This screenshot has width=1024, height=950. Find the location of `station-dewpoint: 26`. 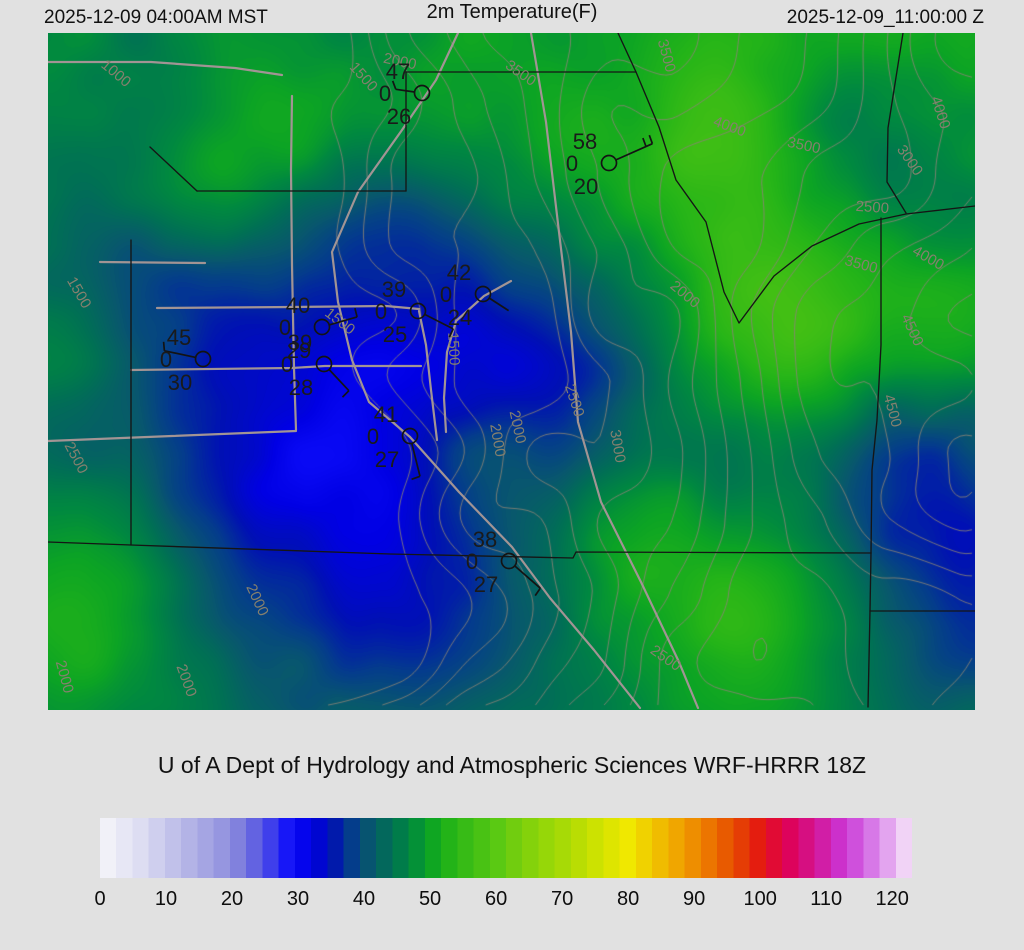

station-dewpoint: 26 is located at coordinates (399, 116).